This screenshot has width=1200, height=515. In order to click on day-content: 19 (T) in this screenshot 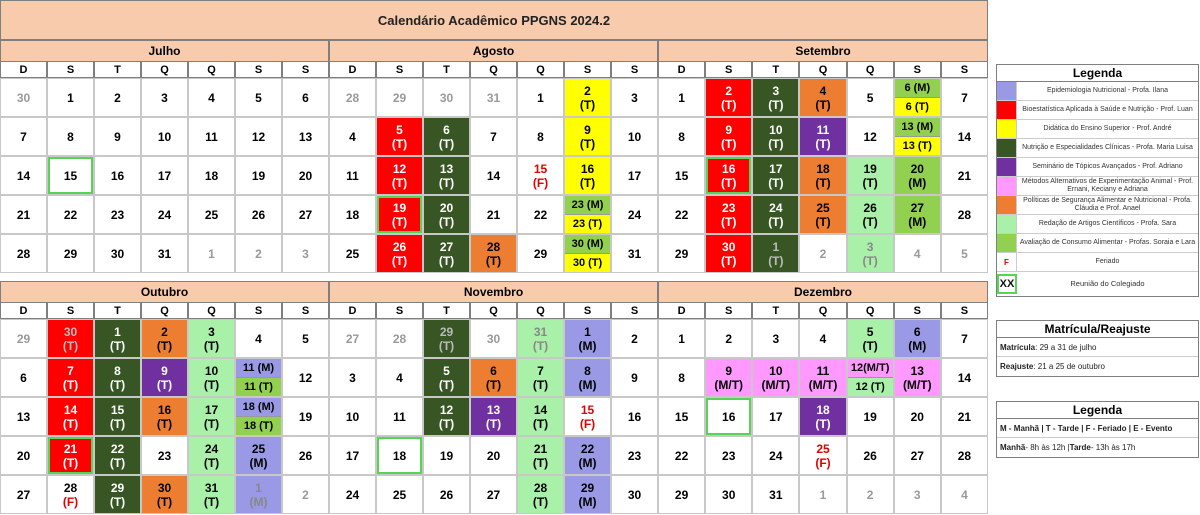, I will do `click(870, 175)`.